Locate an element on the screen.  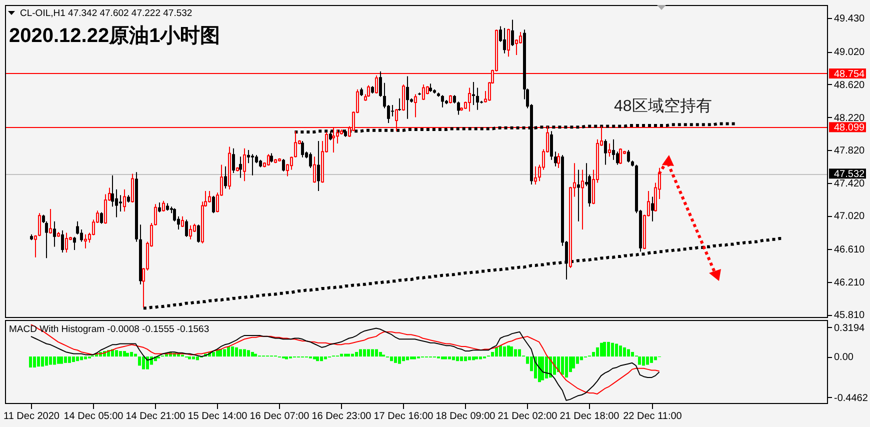
y-tick-label: 45.810 is located at coordinates (850, 316).